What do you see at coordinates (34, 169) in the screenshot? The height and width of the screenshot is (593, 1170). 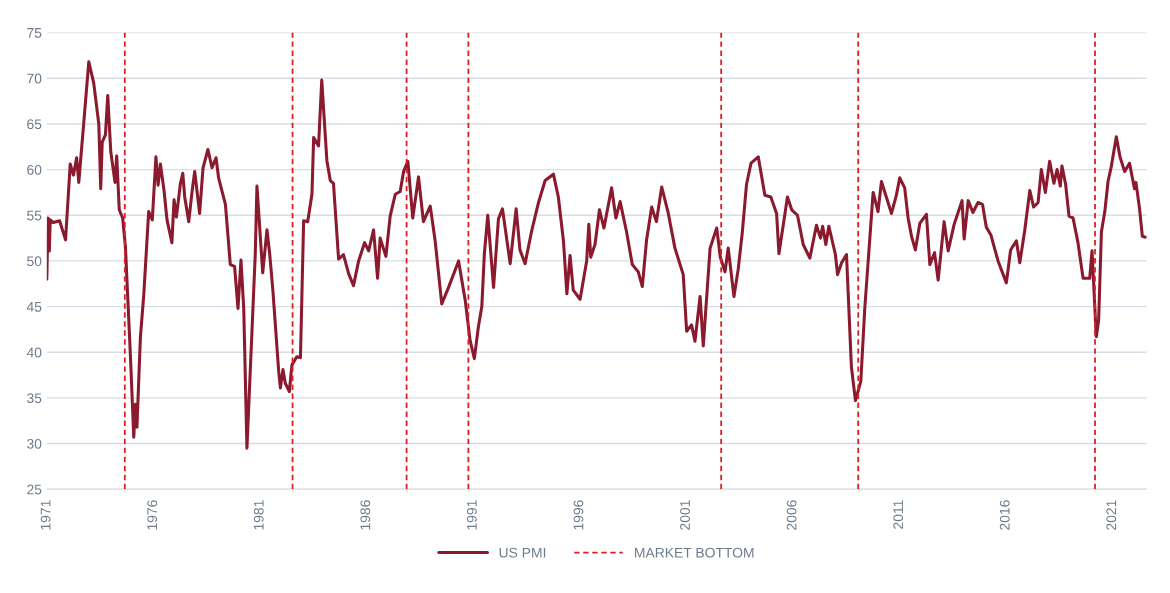 I see `y-tick-label: 60` at bounding box center [34, 169].